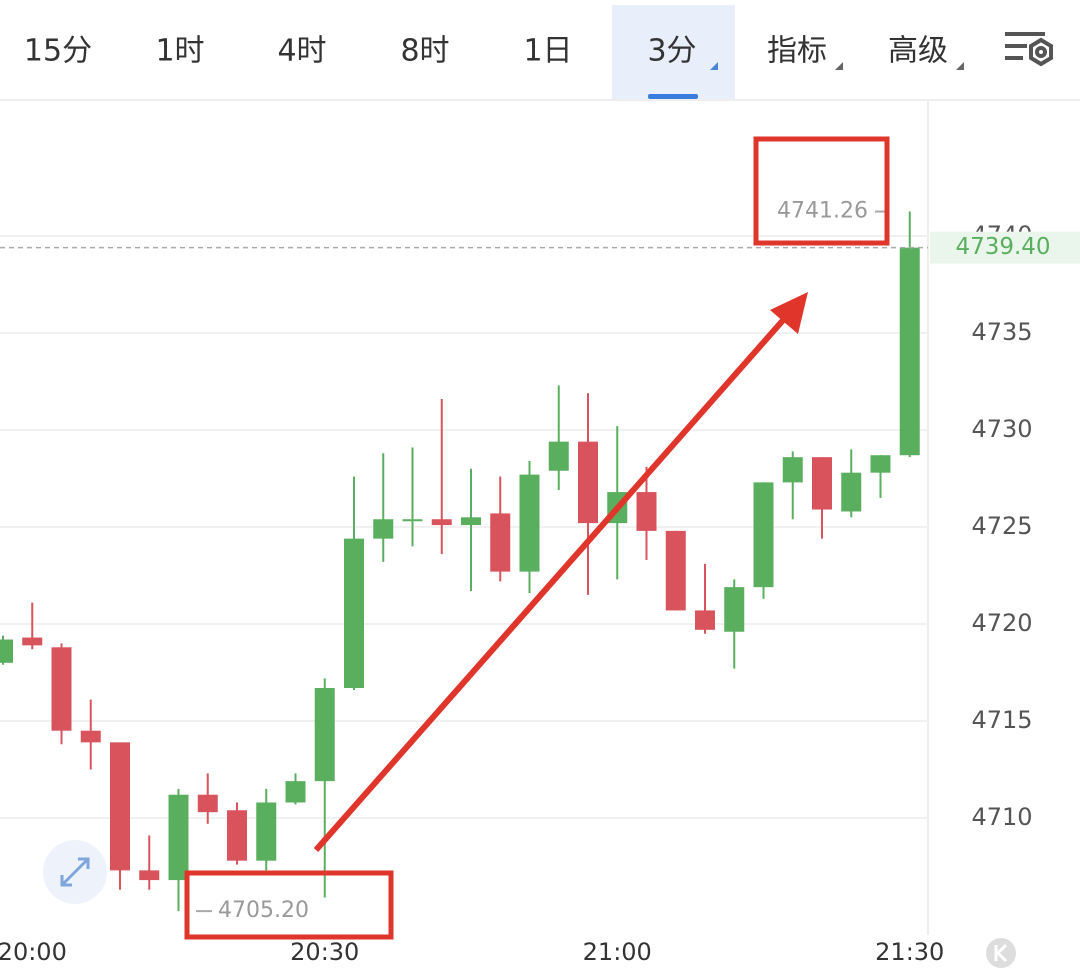  Describe the element at coordinates (324, 952) in the screenshot. I see `x-tick-label: 20:30` at that location.